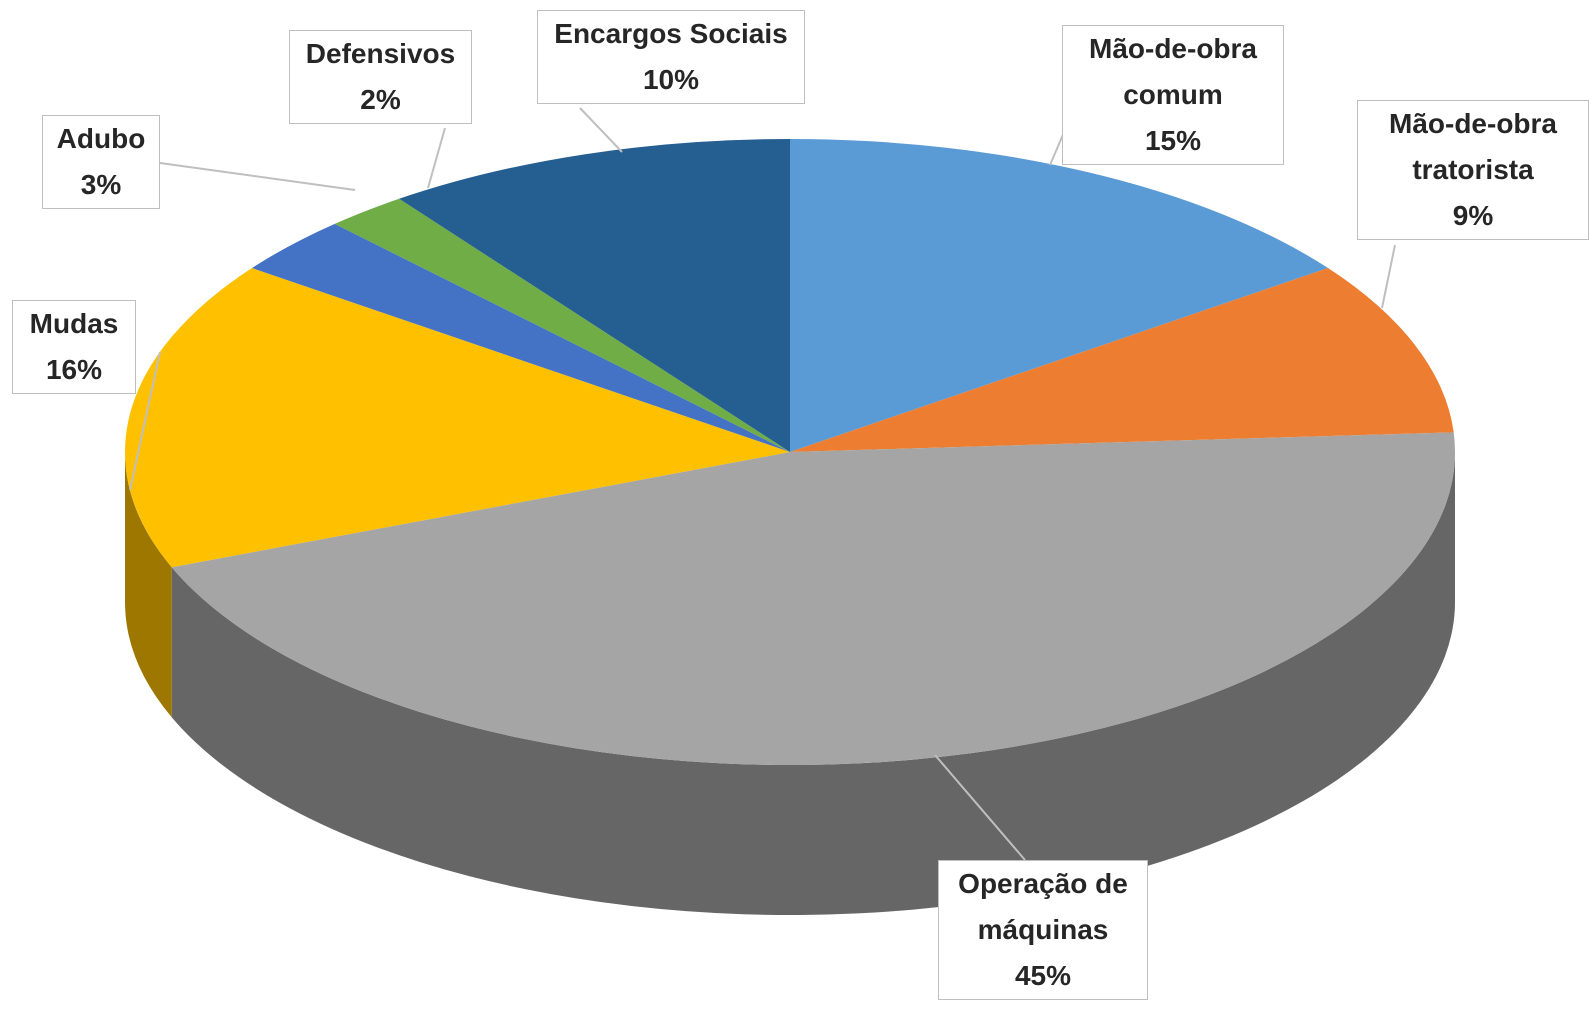  What do you see at coordinates (1043, 975) in the screenshot?
I see `label-value: 45%` at bounding box center [1043, 975].